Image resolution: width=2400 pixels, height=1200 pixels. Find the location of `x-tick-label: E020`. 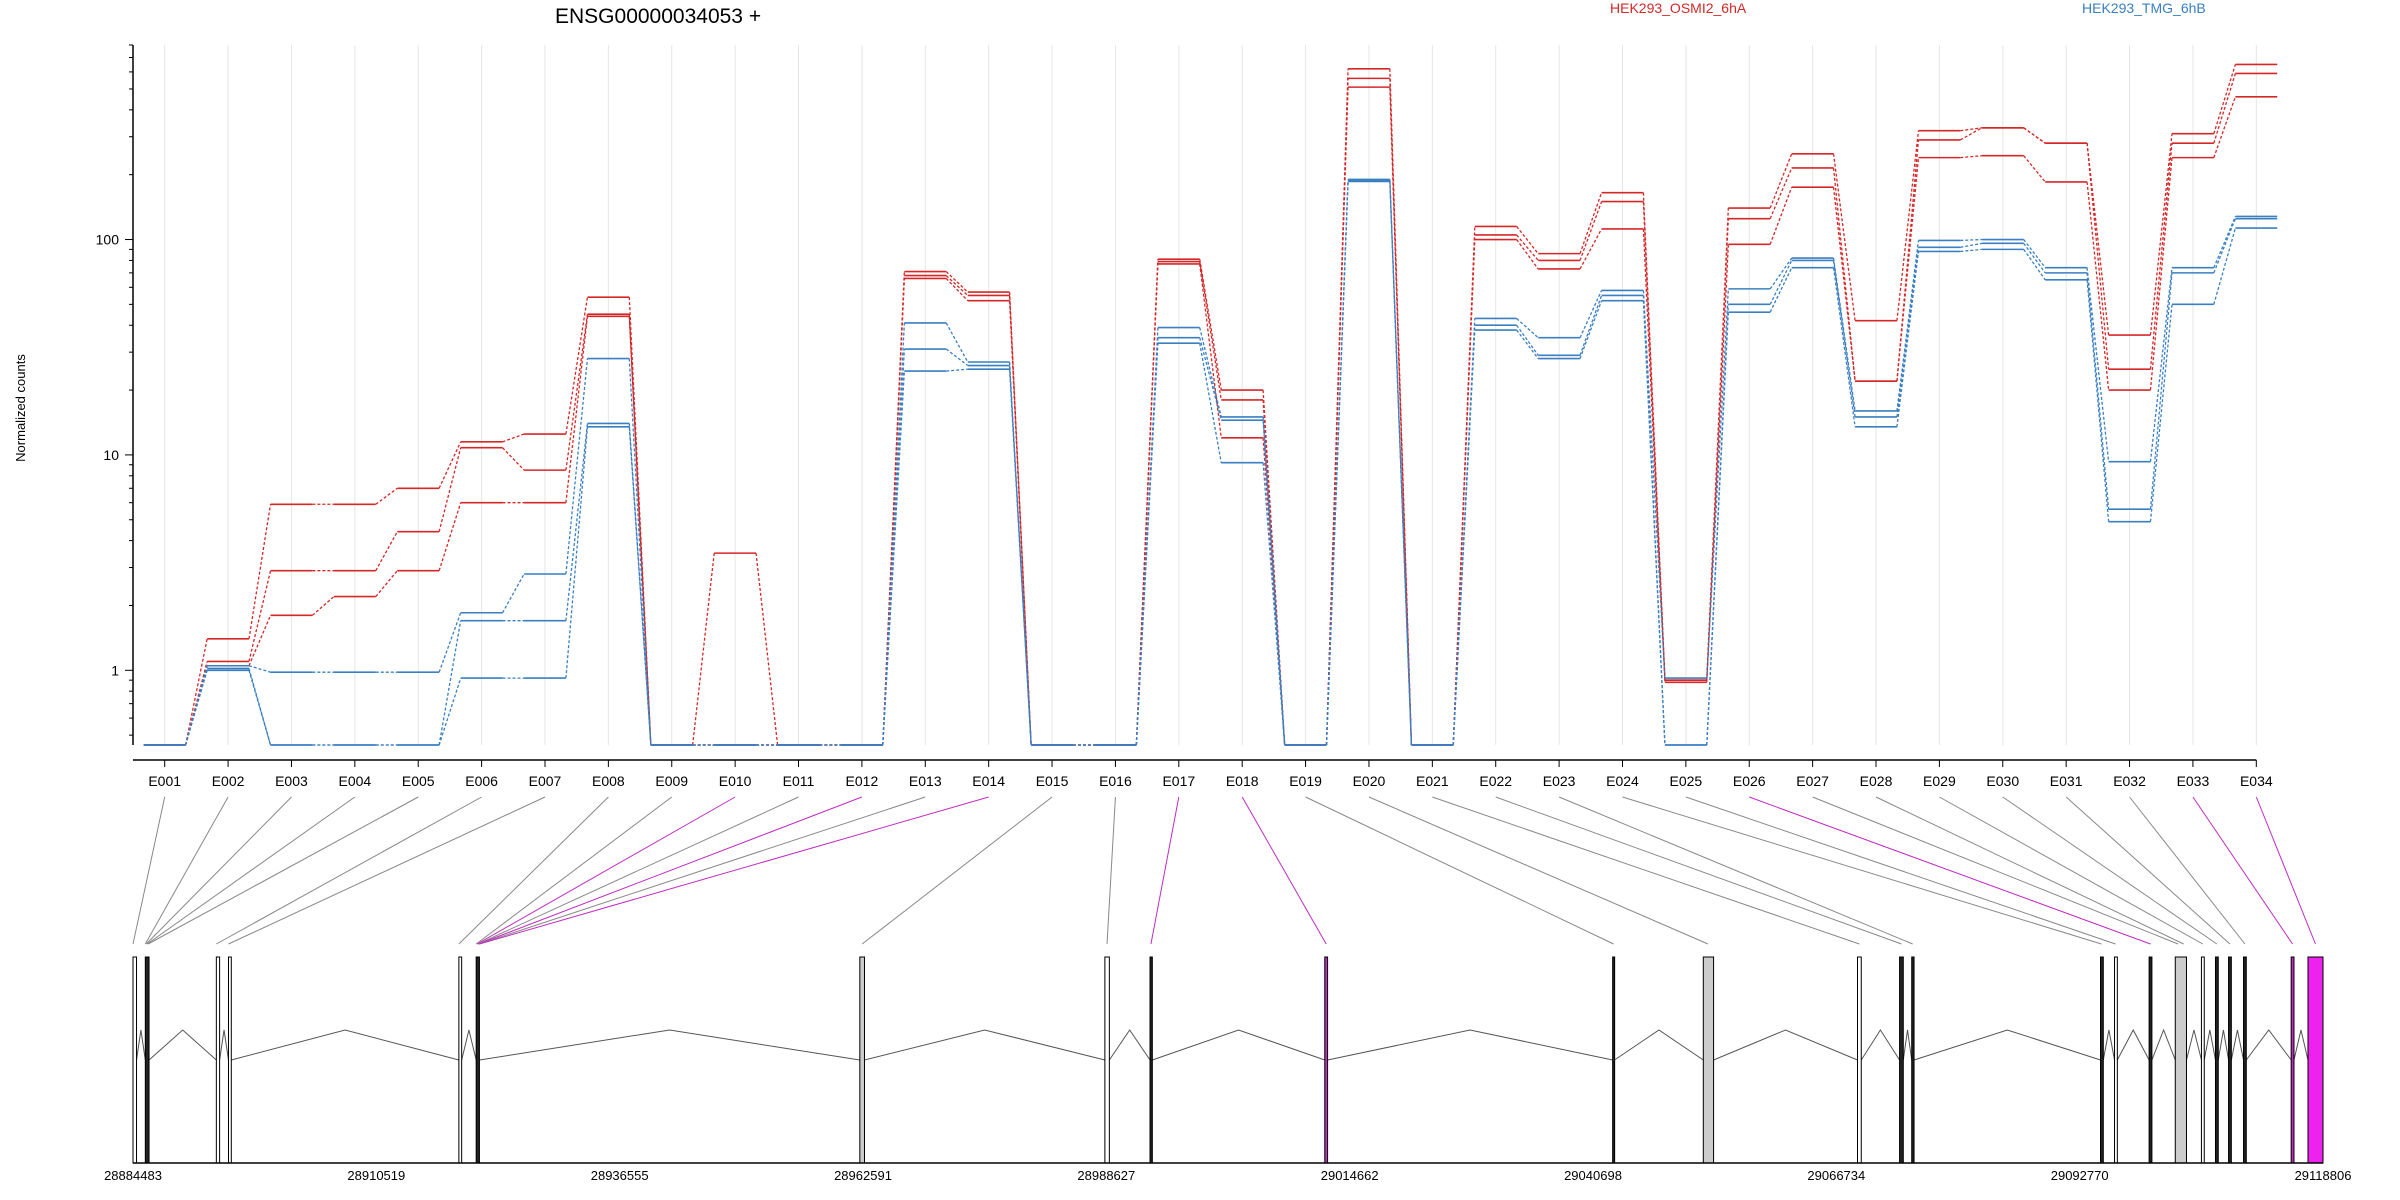

x-tick-label: E020 is located at coordinates (1369, 781).